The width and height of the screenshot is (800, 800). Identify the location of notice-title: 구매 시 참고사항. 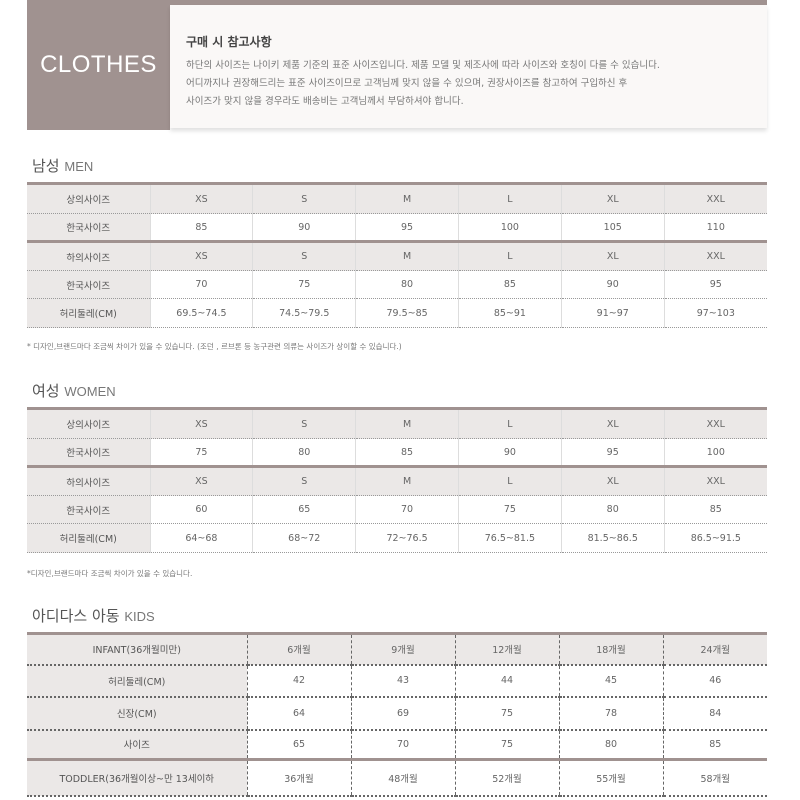
(229, 42).